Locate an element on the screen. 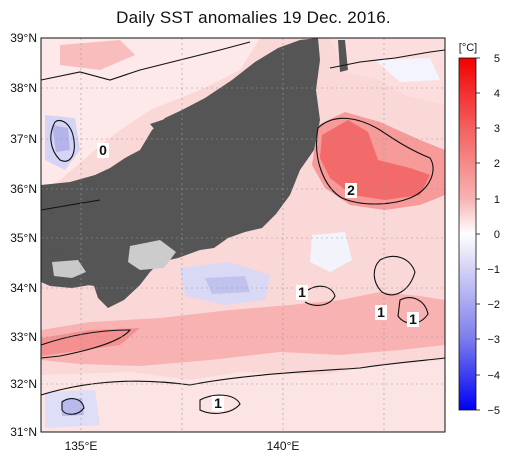  contour-label-1-east-b: 1 is located at coordinates (413, 319).